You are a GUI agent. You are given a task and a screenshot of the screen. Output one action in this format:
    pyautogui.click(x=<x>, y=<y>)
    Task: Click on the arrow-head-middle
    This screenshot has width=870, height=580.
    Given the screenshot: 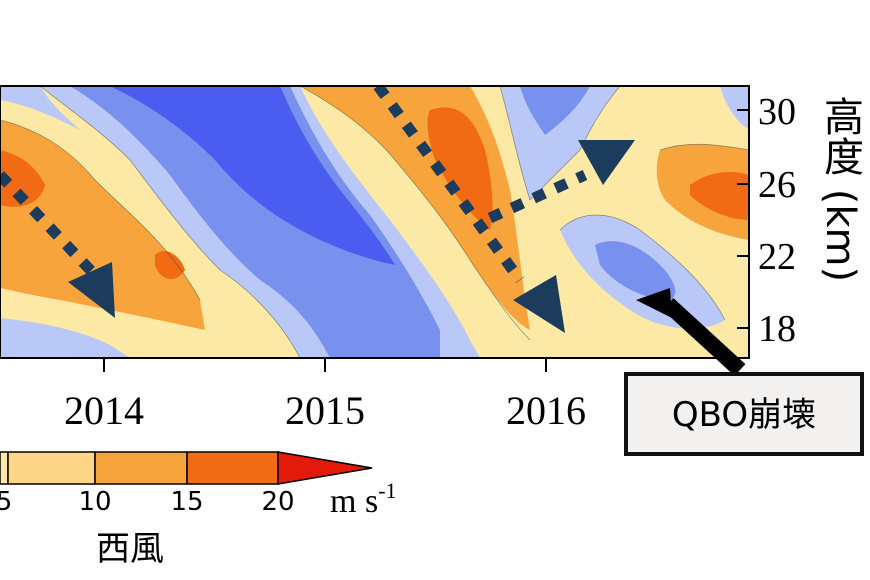 What is the action you would take?
    pyautogui.click(x=539, y=304)
    